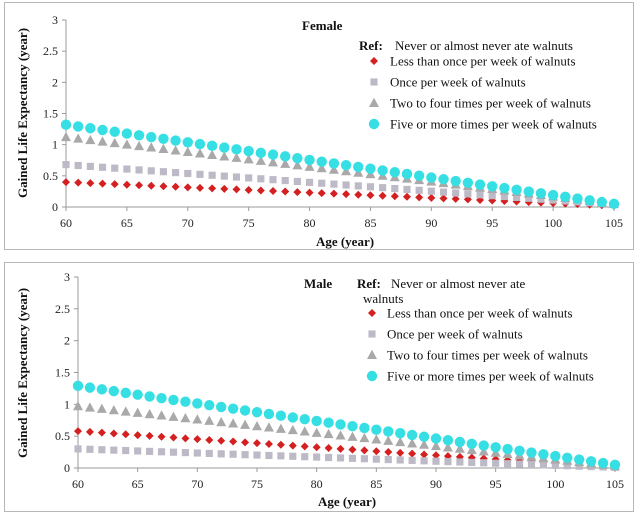 Image resolution: width=640 pixels, height=516 pixels. I want to click on chart-title: Male, so click(318, 283).